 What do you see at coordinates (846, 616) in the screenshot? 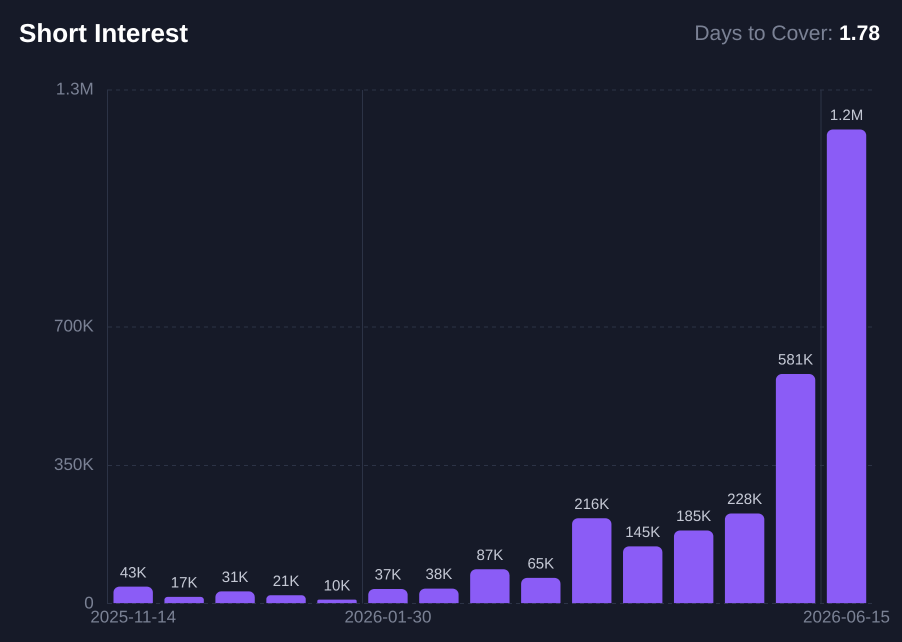
I see `x-tick-label: 2026-06-15` at bounding box center [846, 616].